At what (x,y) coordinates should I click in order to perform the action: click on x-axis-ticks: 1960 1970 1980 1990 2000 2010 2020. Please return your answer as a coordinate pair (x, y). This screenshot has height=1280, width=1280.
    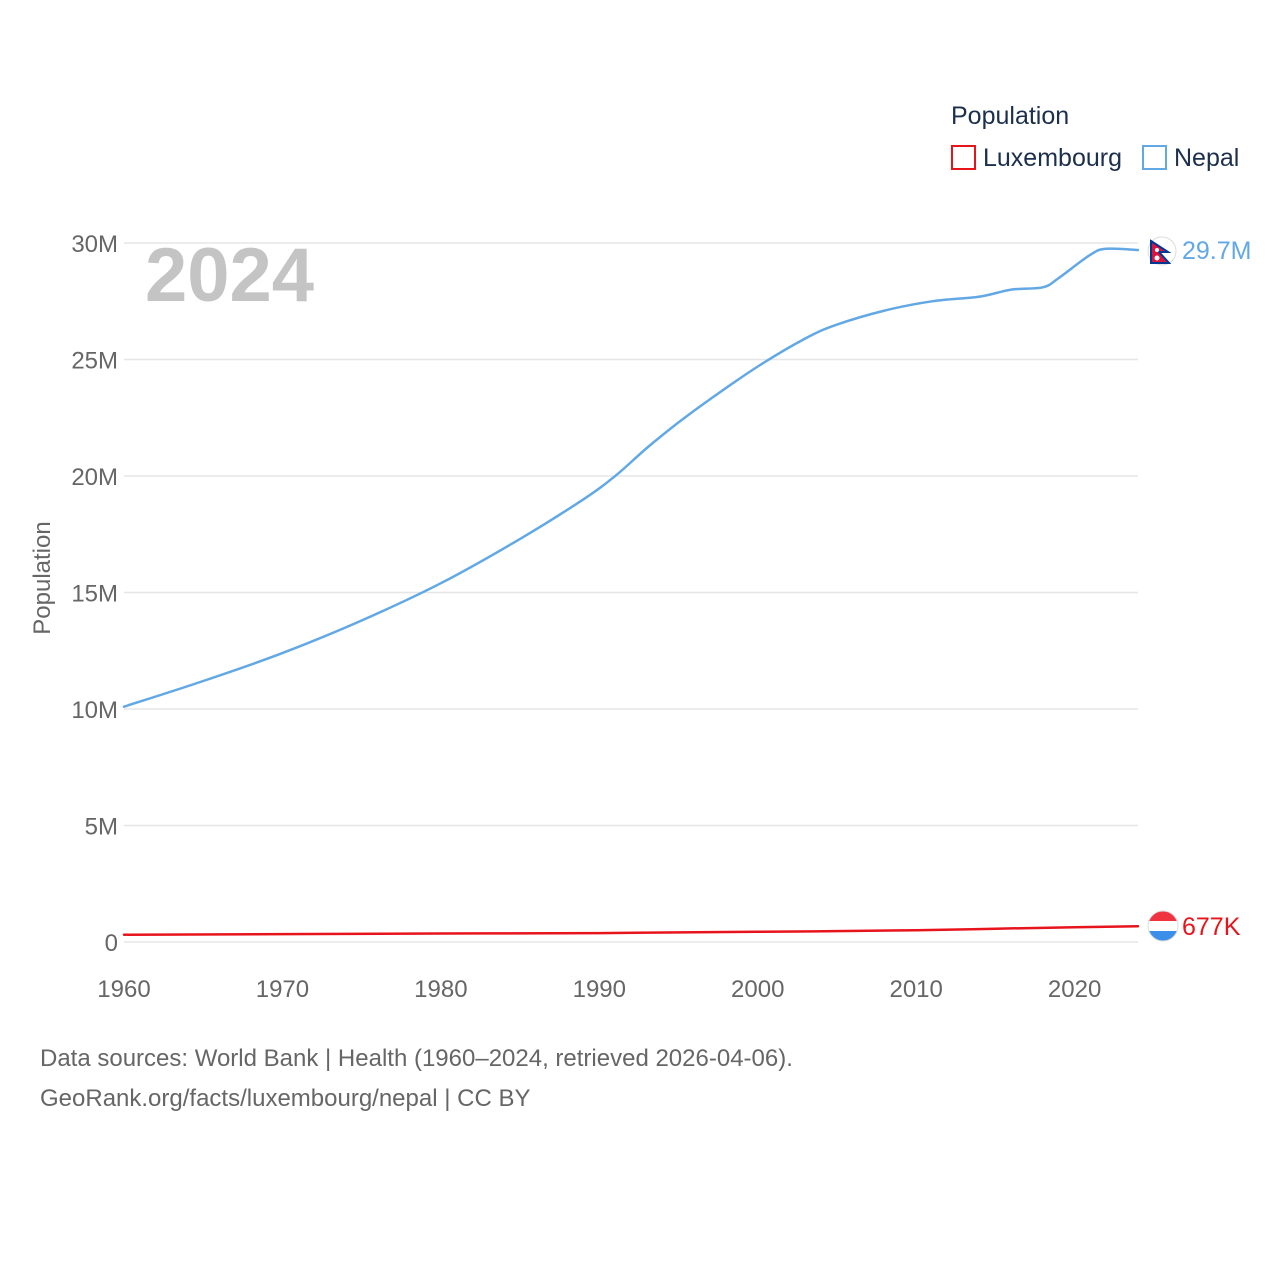
    Looking at the image, I should click on (599, 989).